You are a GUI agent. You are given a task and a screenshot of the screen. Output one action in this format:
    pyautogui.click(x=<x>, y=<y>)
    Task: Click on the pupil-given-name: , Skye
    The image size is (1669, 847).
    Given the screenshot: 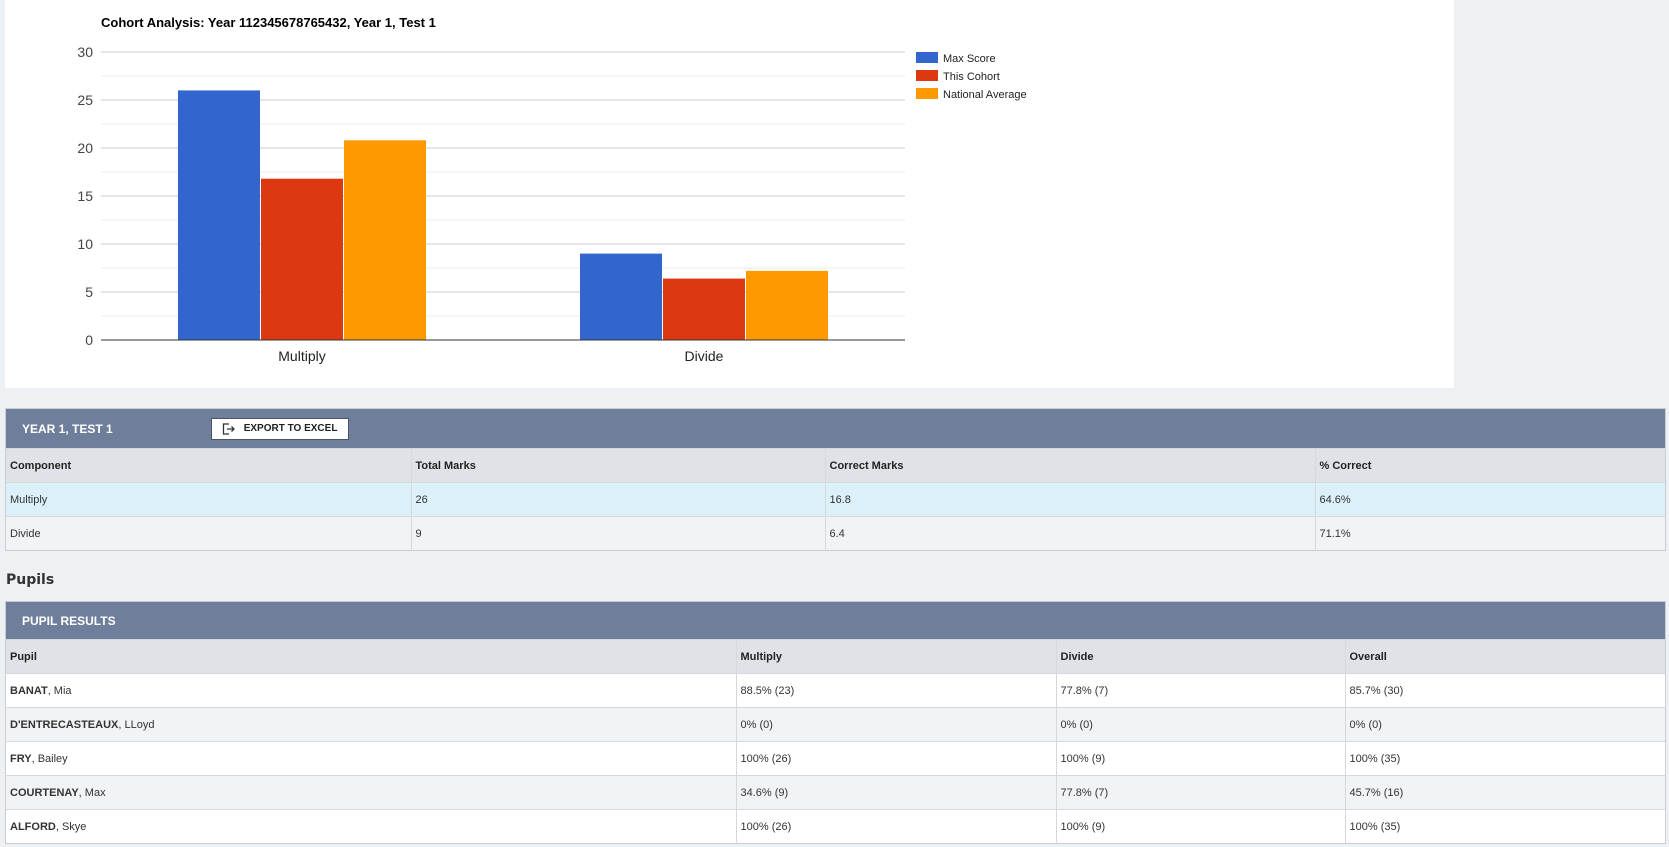 What is the action you would take?
    pyautogui.click(x=71, y=826)
    